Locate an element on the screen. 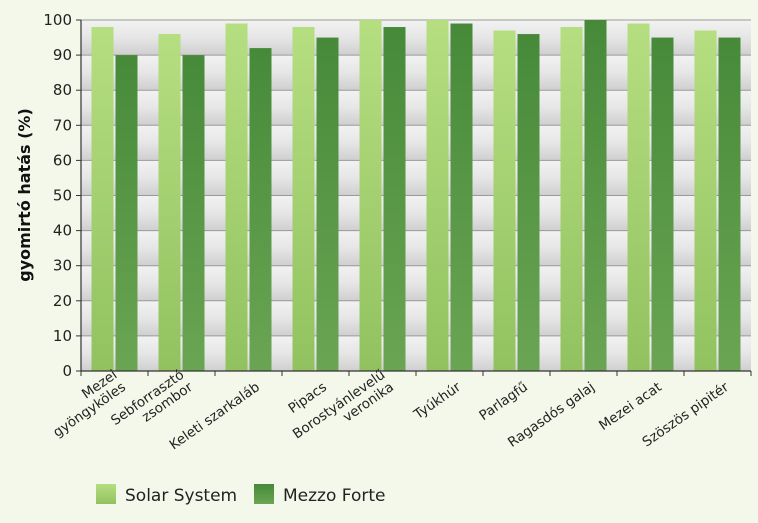  y-tick-label: 100 is located at coordinates (57, 20).